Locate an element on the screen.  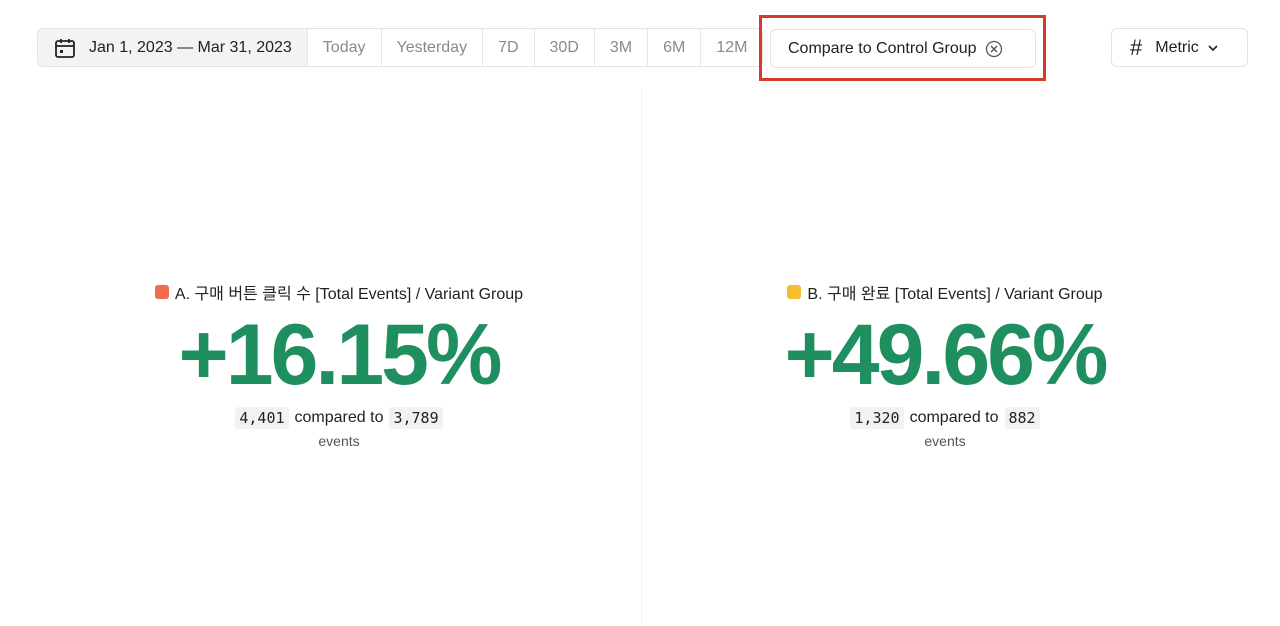
current-count: 1,320 is located at coordinates (877, 418).